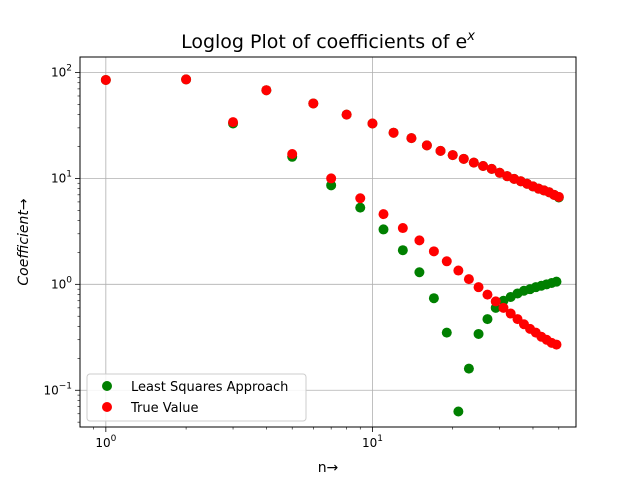 The height and width of the screenshot is (480, 640). Describe the element at coordinates (209, 387) in the screenshot. I see `legend-label-least-squares: Least Squares Approach` at that location.